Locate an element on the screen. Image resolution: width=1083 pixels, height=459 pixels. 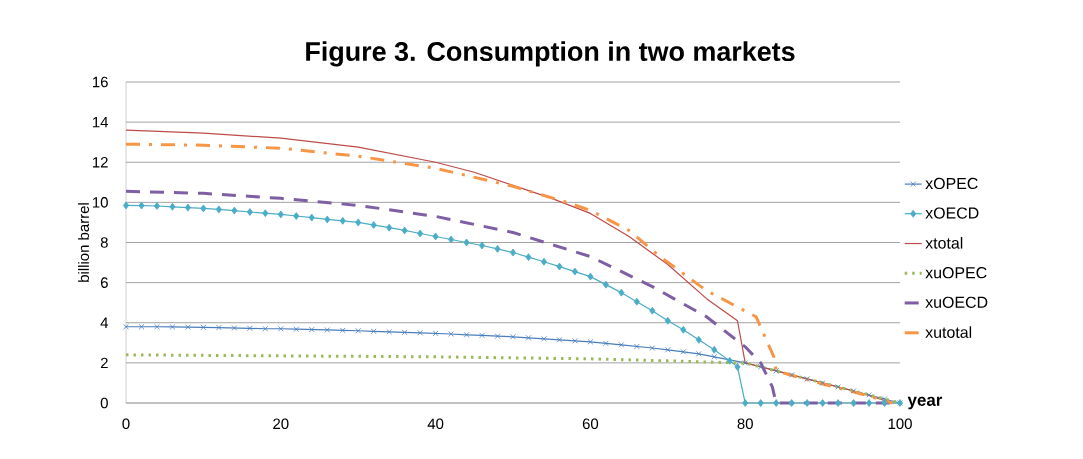
x-axis-title: year is located at coordinates (925, 403).